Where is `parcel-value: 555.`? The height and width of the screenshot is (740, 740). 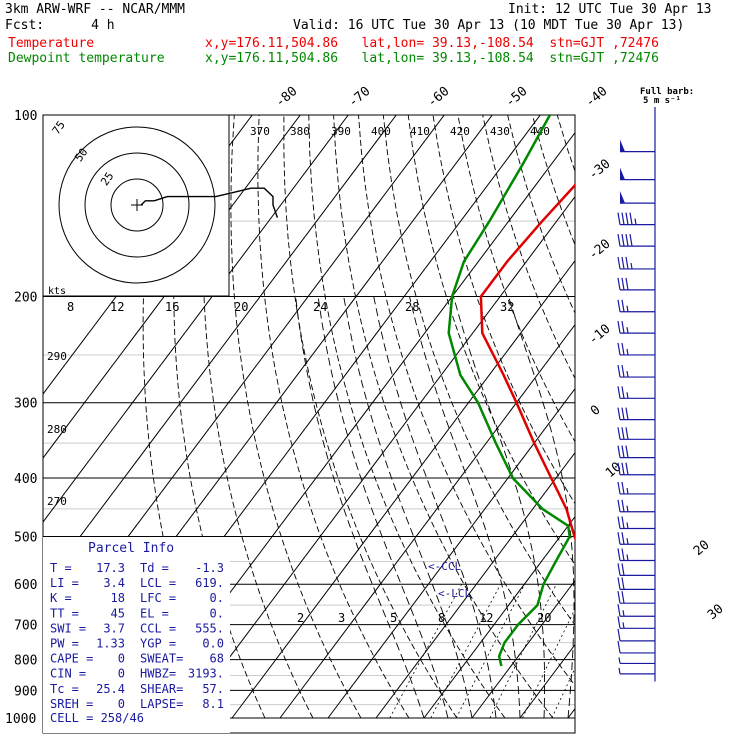 parcel-value: 555. is located at coordinates (209, 628).